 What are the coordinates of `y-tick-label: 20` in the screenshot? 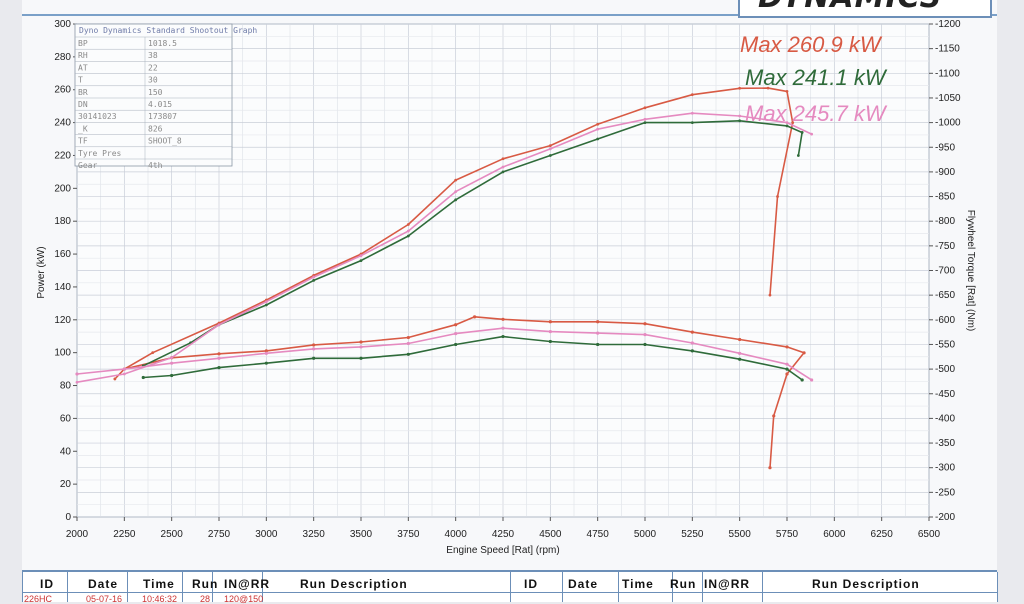 It's located at (66, 484).